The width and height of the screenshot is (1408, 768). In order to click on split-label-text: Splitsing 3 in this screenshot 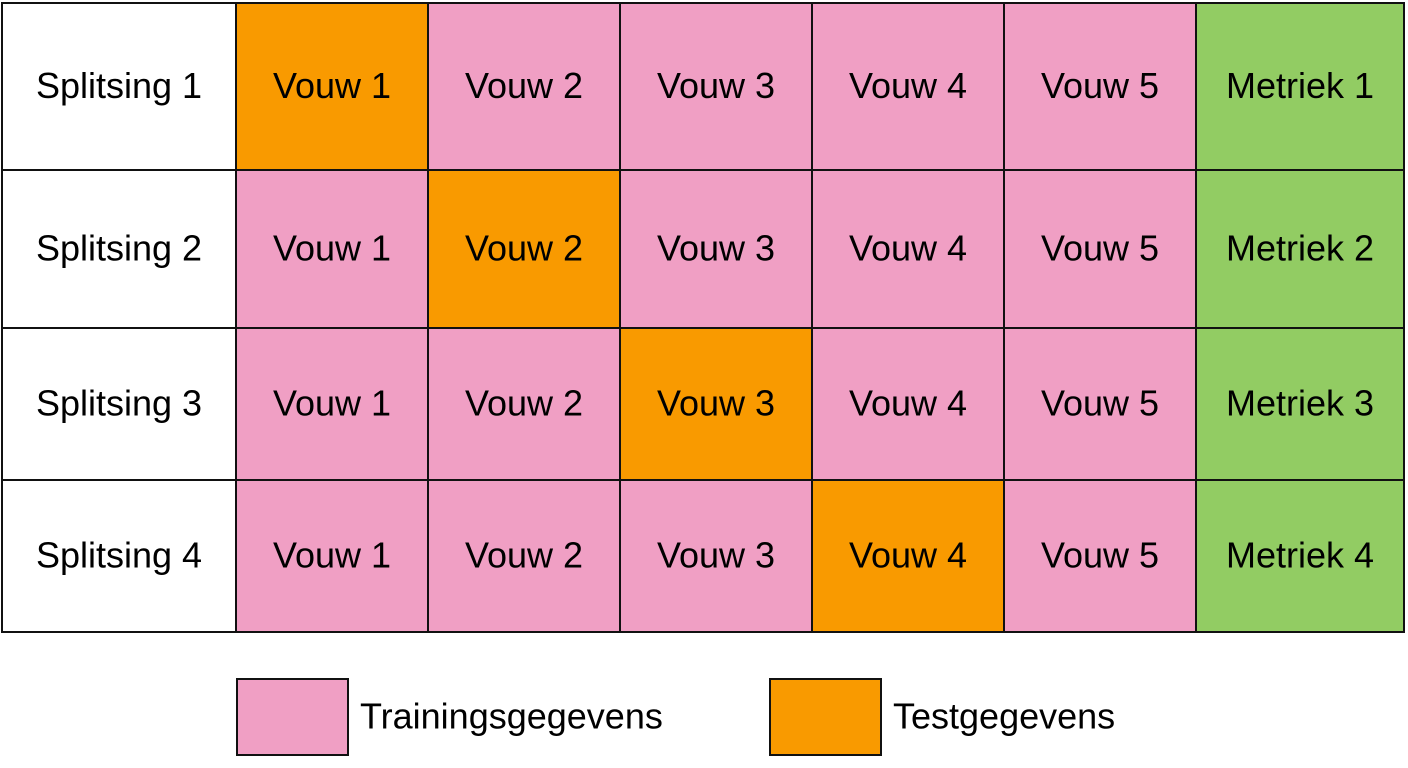, I will do `click(119, 403)`.